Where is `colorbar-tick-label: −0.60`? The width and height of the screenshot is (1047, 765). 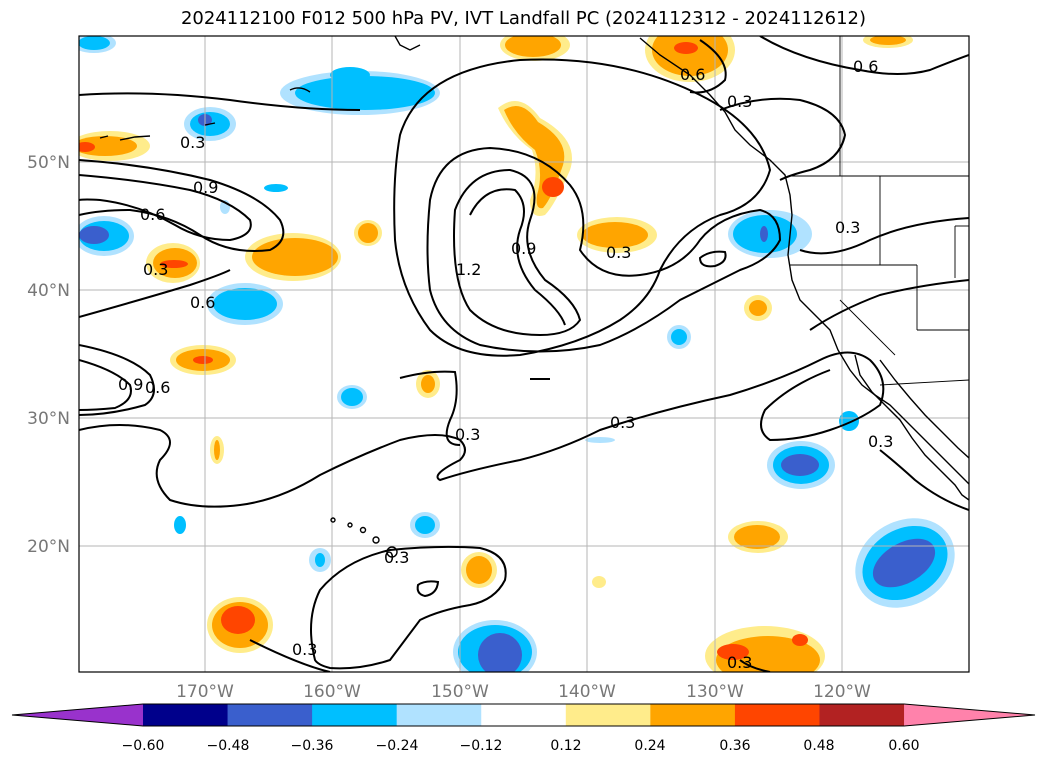 colorbar-tick-label: −0.60 is located at coordinates (143, 746).